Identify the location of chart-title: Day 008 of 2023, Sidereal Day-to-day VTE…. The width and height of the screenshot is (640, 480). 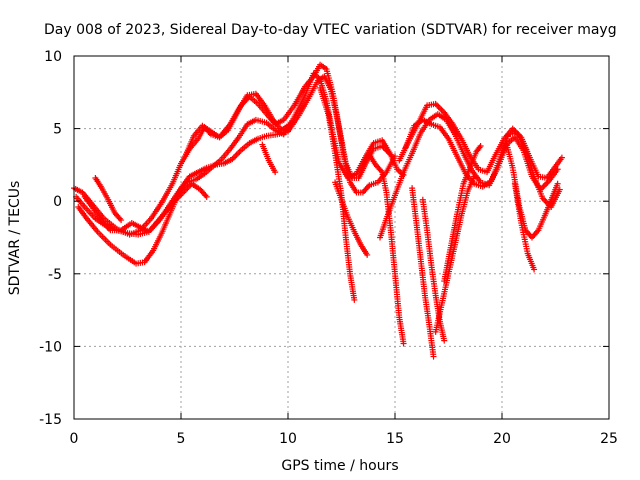
(330, 30).